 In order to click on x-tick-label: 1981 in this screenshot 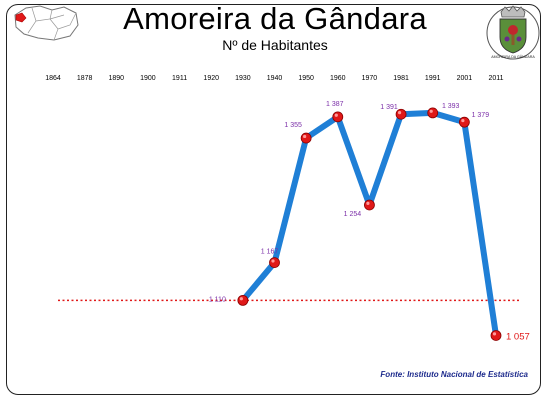, I will do `click(401, 78)`.